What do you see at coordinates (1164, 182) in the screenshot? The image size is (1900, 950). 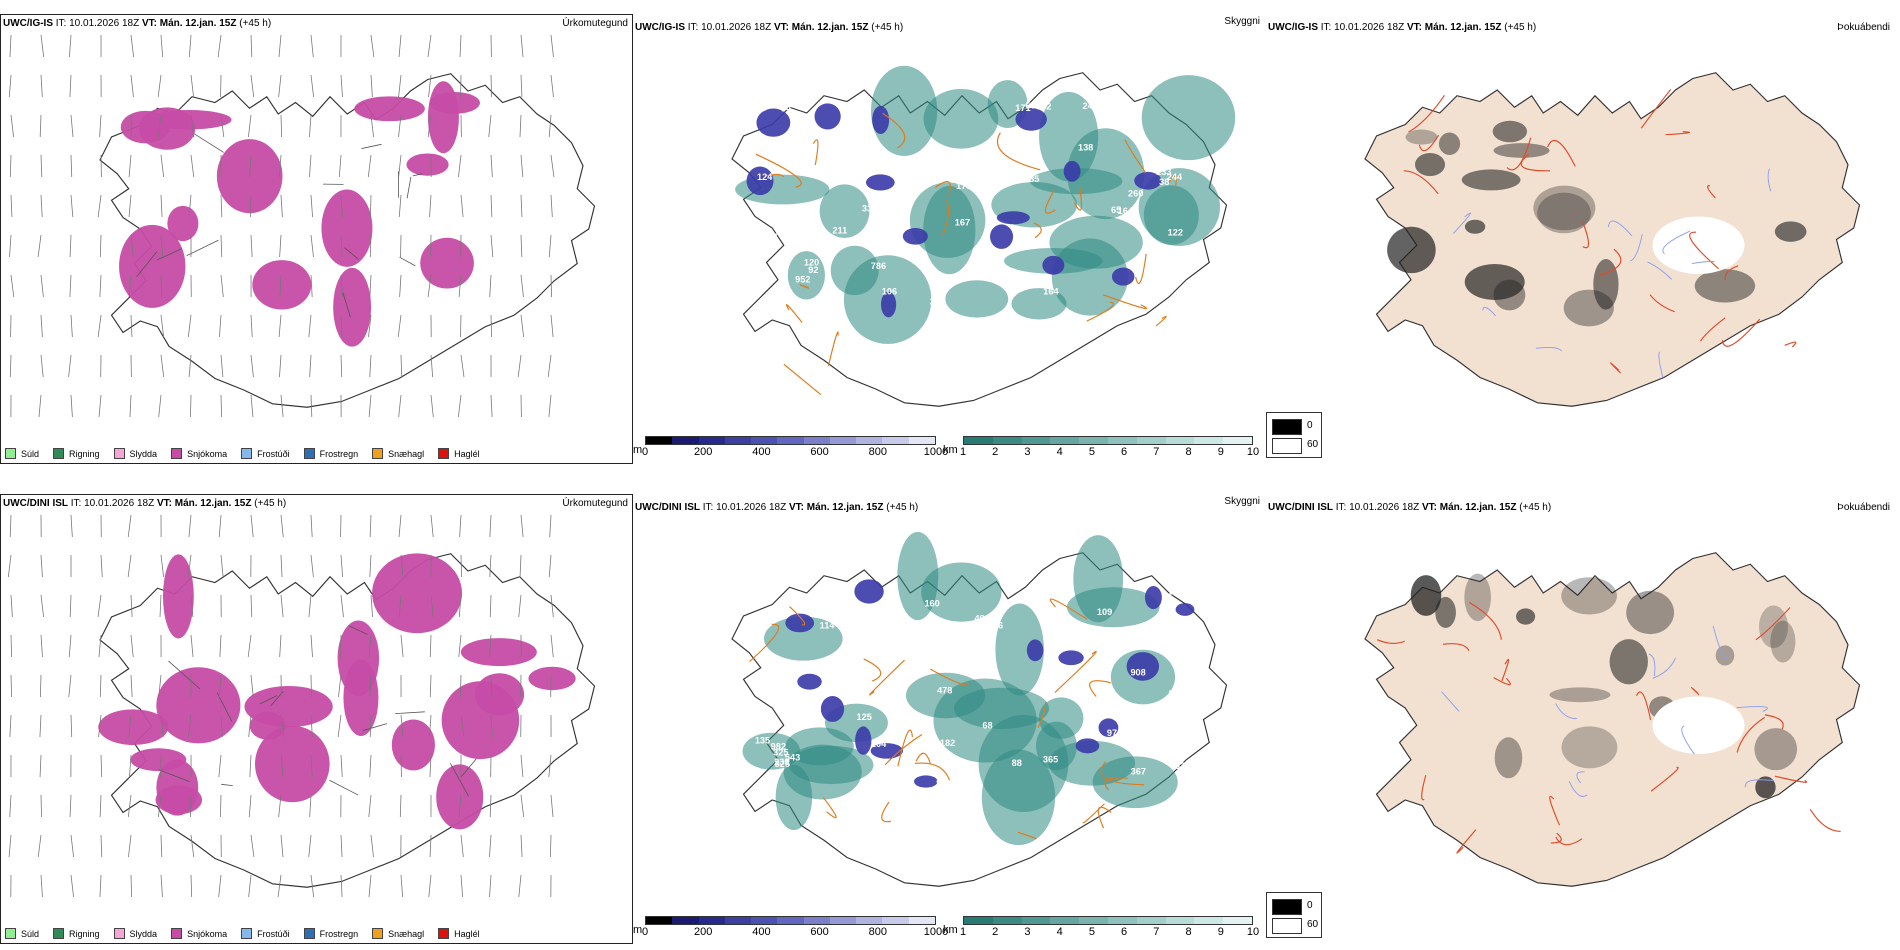 I see `cloudbase-label: 38` at bounding box center [1164, 182].